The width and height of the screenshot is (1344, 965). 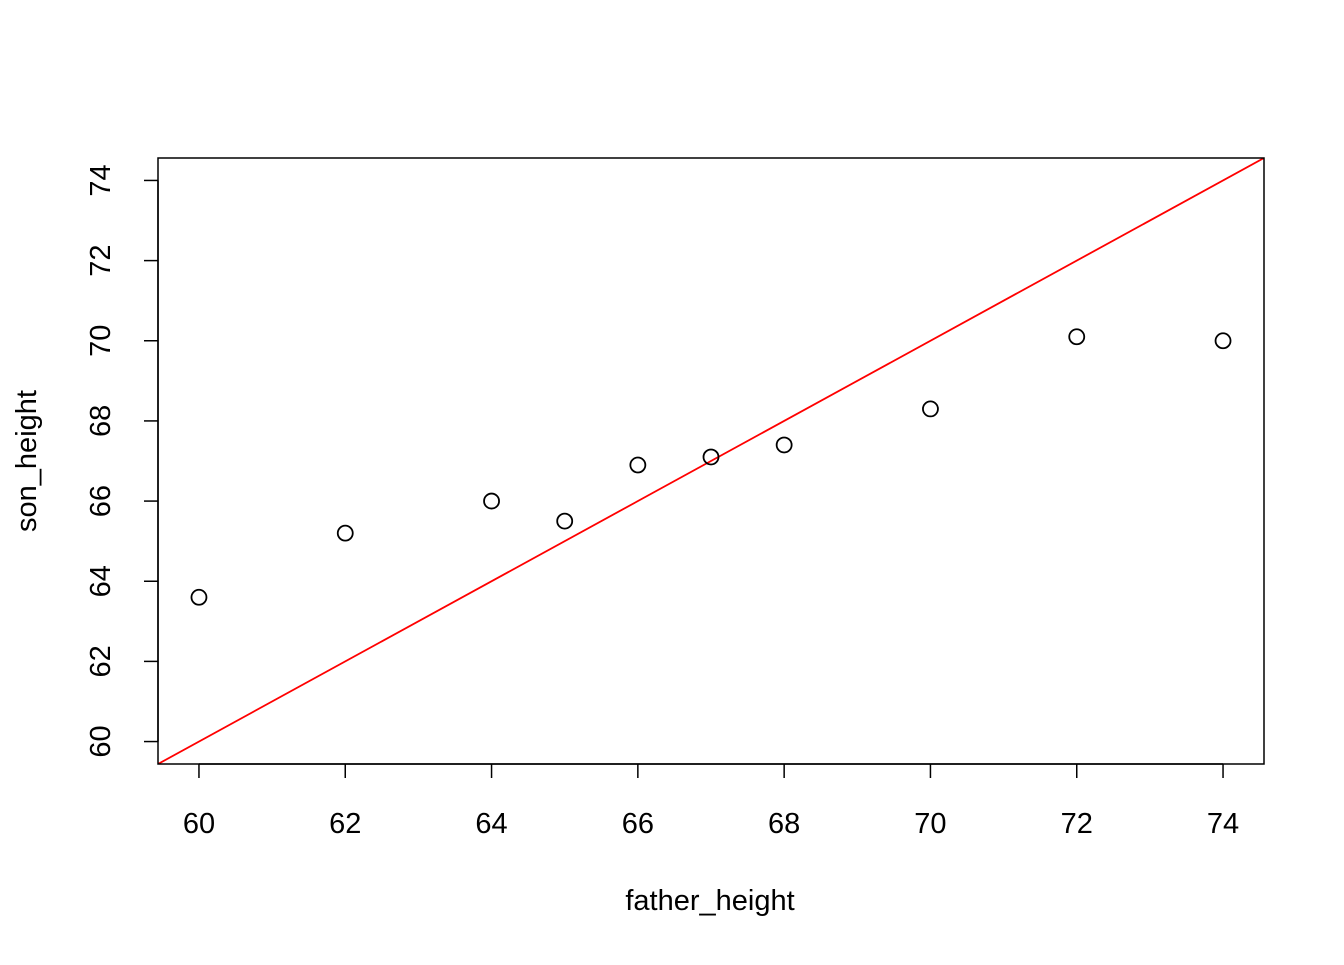 I want to click on y-tick-label: 74, so click(x=101, y=180).